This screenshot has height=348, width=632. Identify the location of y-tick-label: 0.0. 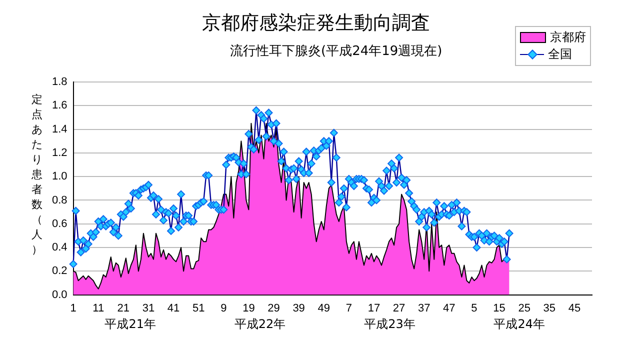
(60, 294).